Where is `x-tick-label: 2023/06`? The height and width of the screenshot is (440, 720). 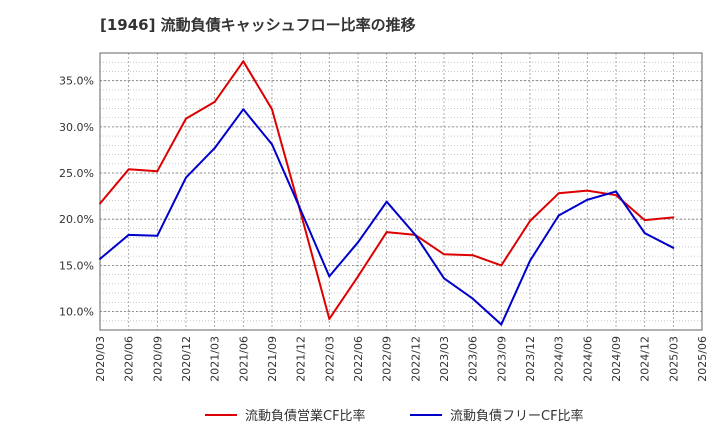
x-tick-label: 2023/06 is located at coordinates (473, 359).